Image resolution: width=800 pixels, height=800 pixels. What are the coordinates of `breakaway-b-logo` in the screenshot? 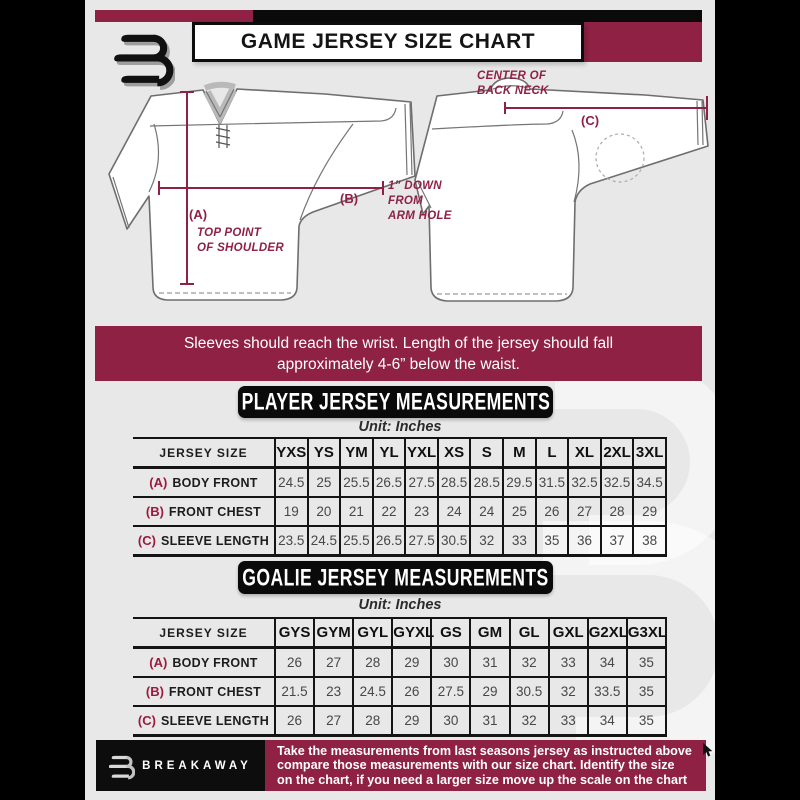 It's located at (144, 62).